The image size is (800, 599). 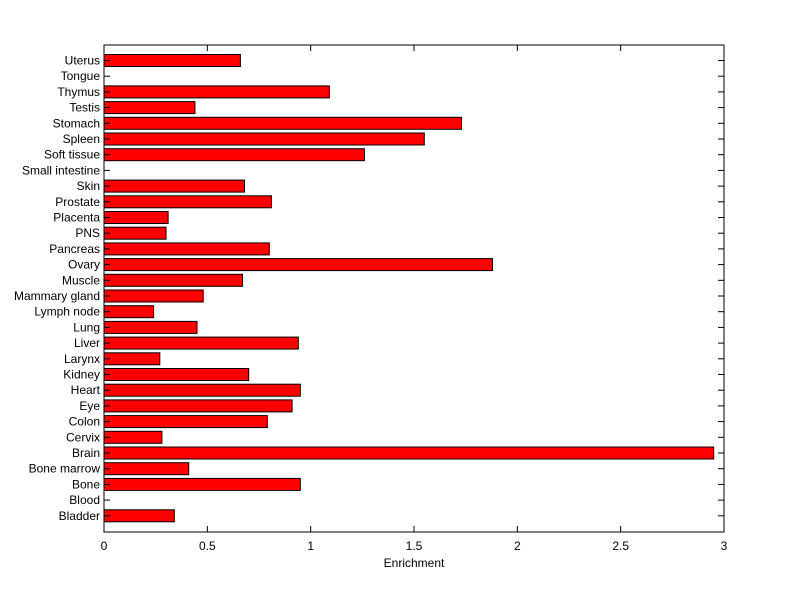 I want to click on y-tick-label: Lung, so click(x=86, y=327).